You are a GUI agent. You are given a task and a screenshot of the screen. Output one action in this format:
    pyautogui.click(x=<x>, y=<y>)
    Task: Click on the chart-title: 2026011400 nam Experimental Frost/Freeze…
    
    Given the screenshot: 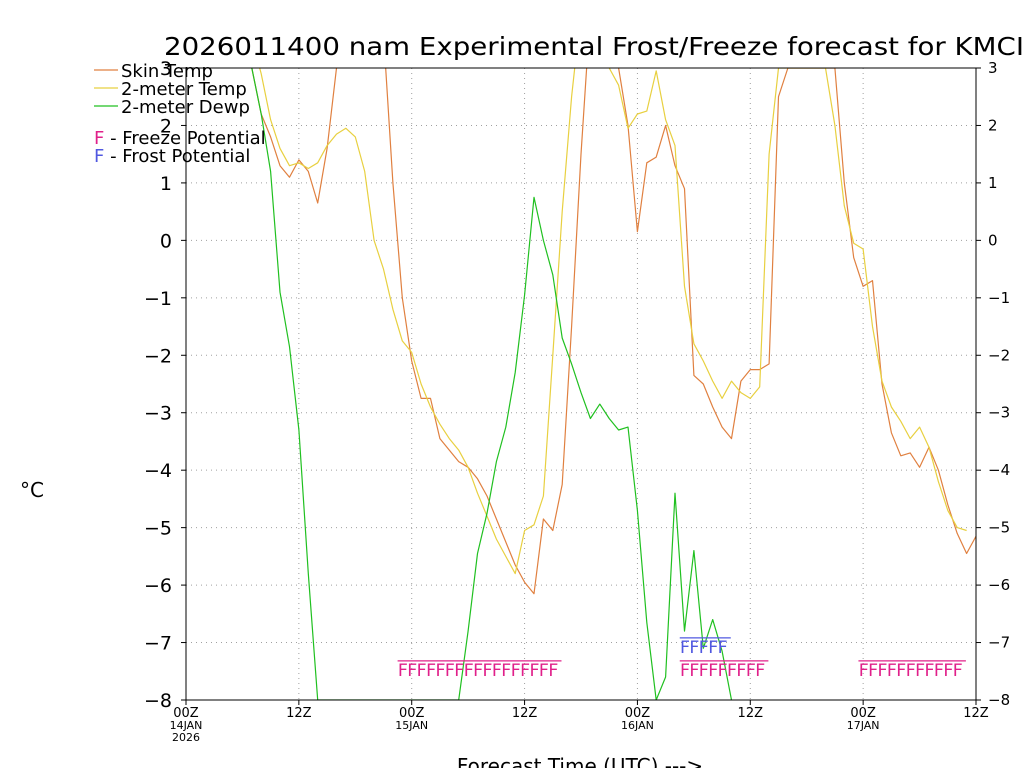 What is the action you would take?
    pyautogui.click(x=594, y=46)
    